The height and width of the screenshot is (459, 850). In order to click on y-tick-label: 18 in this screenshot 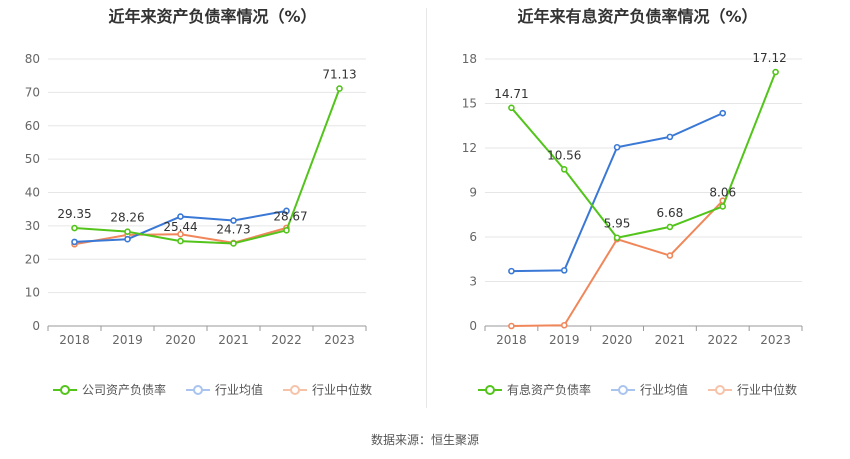, I will do `click(469, 59)`.